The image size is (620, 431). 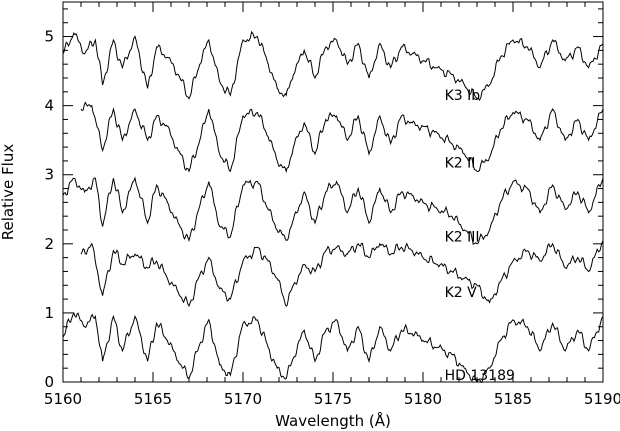 What do you see at coordinates (8, 192) in the screenshot?
I see `y-axis-title: Relative Flux` at bounding box center [8, 192].